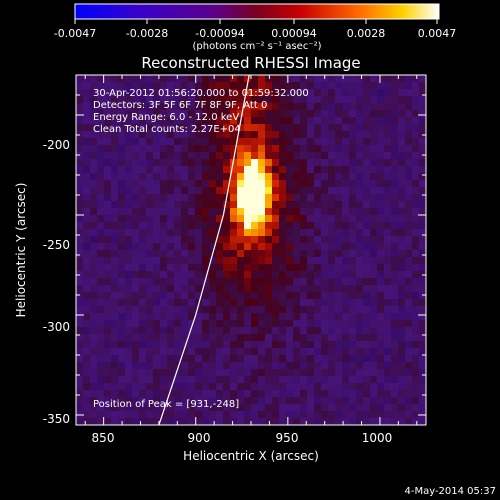 Image resolution: width=500 pixels, height=500 pixels. Describe the element at coordinates (450, 491) in the screenshot. I see `timestamp: 4-May-2014 05:37` at that location.